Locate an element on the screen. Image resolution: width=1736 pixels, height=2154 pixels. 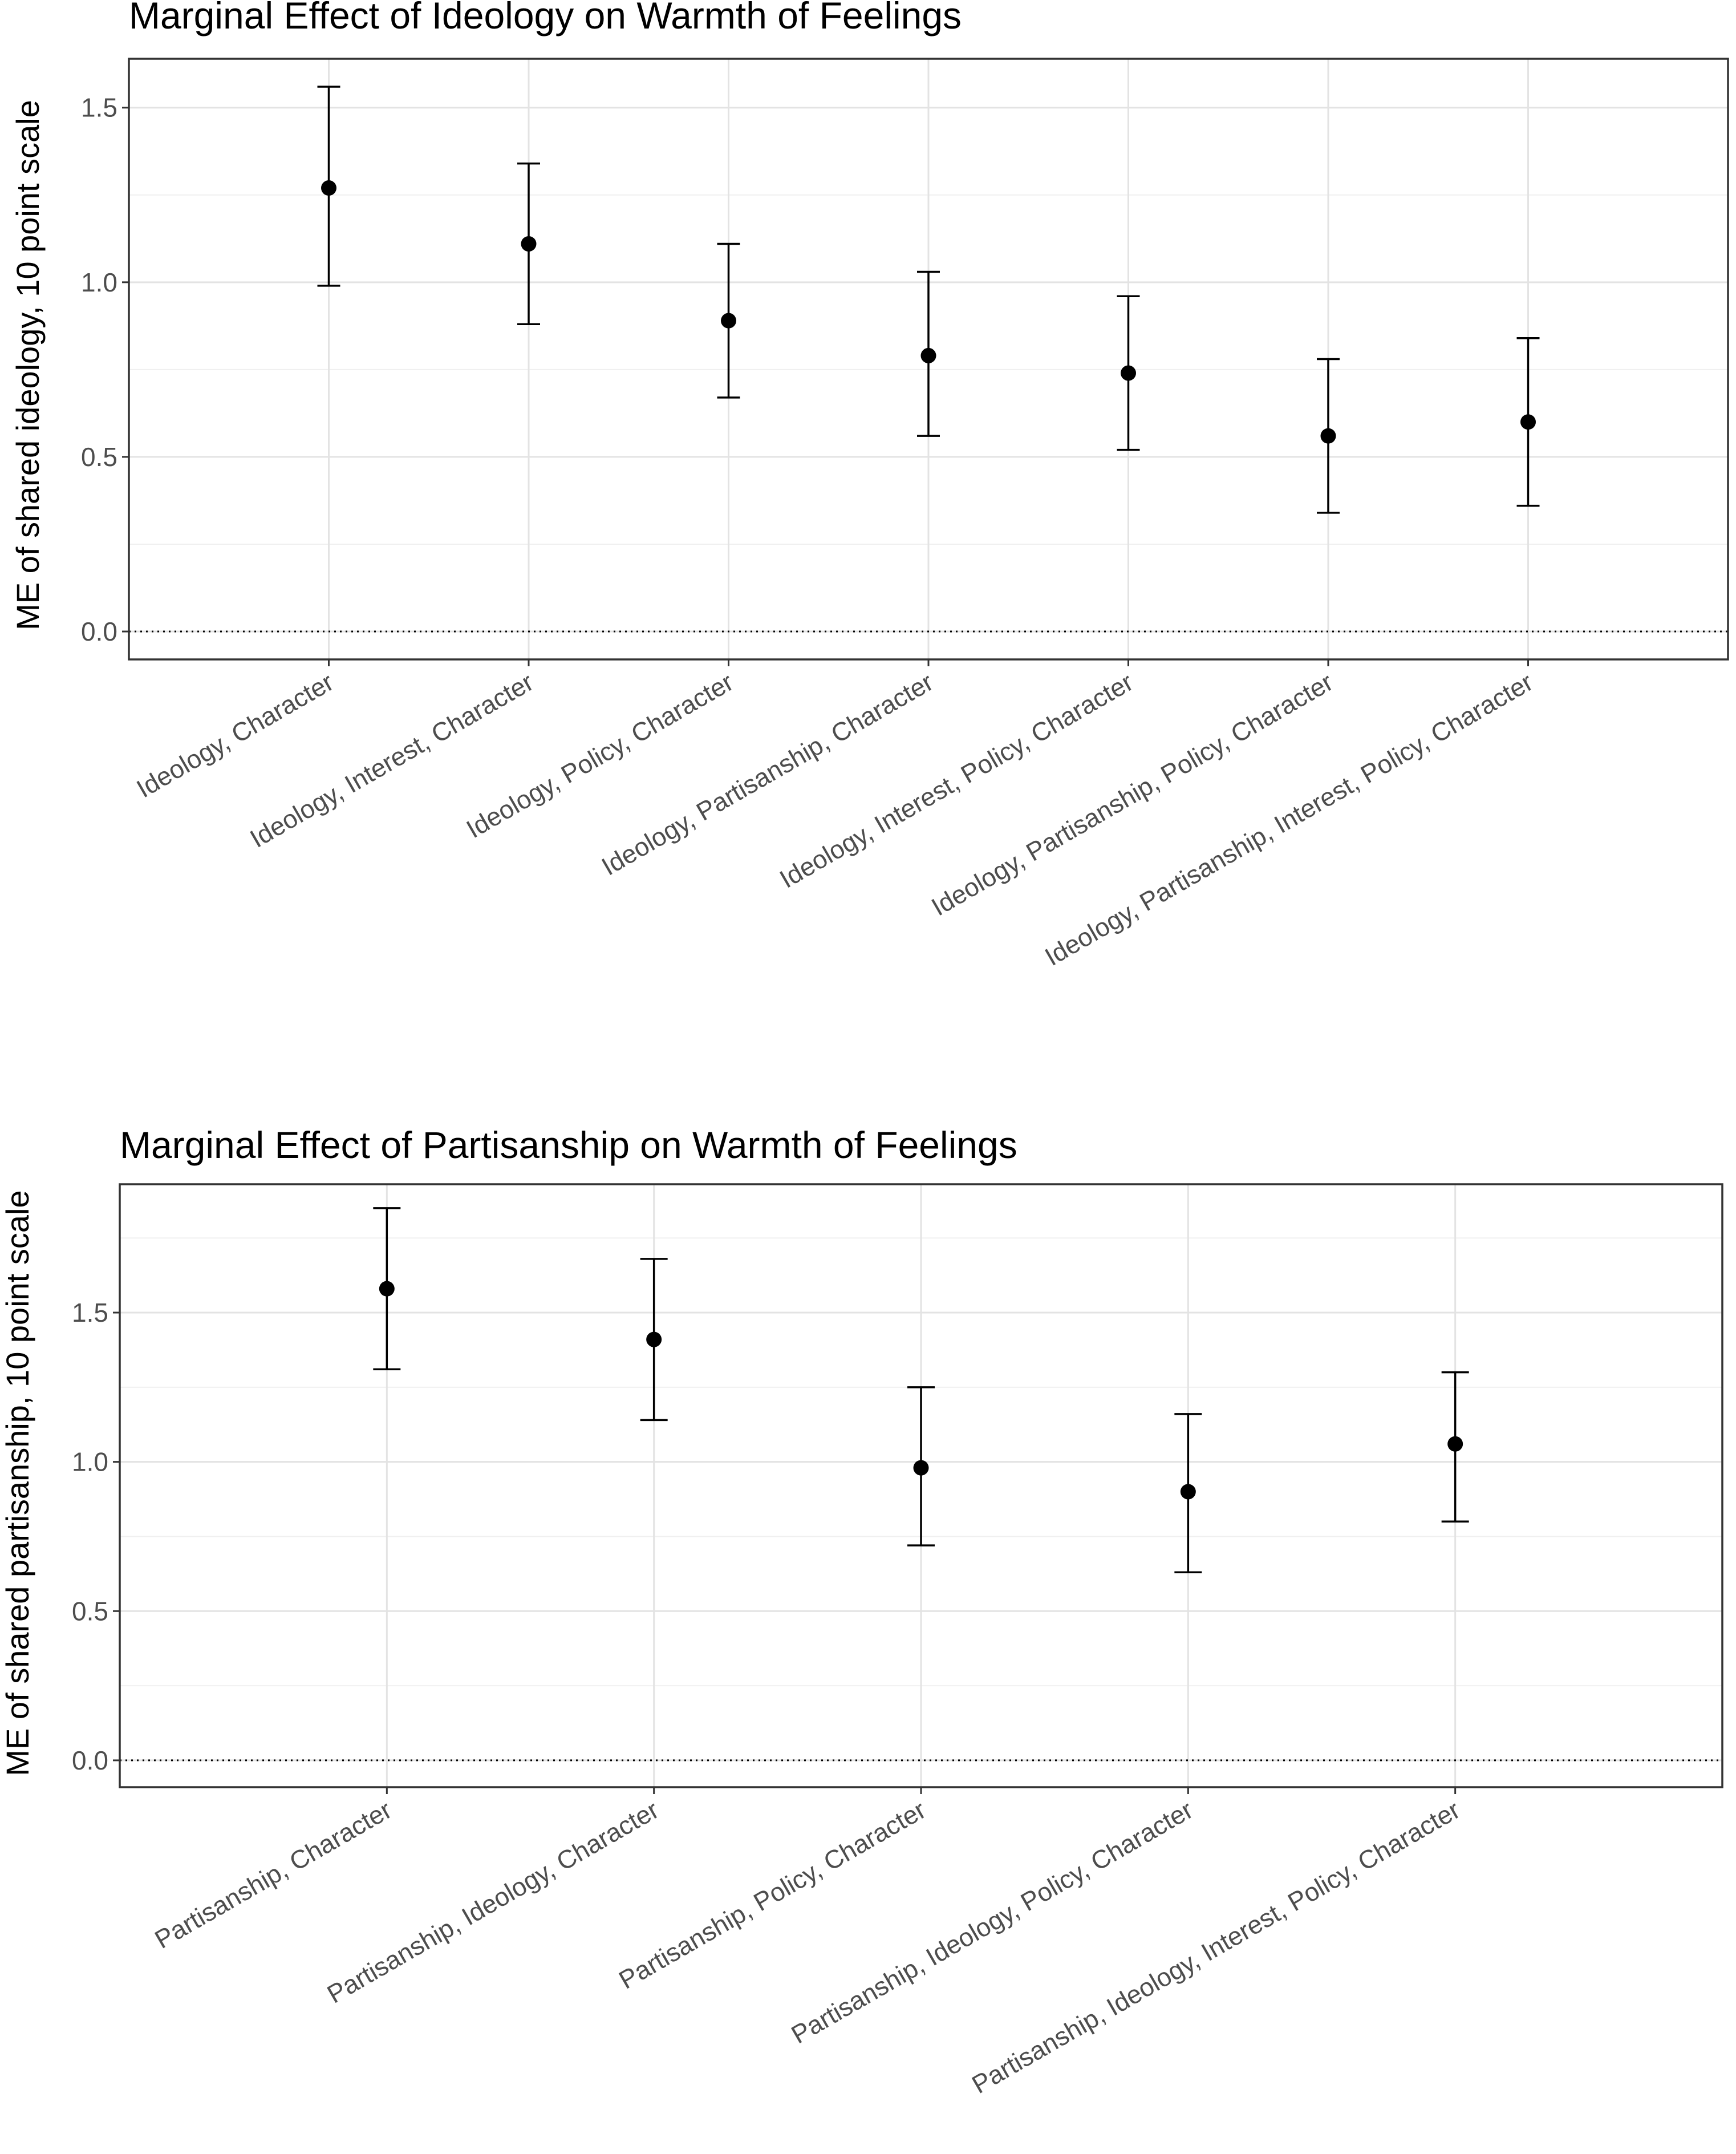
y-axis-label: ME of shared ideology, 10 point scale is located at coordinates (28, 365).